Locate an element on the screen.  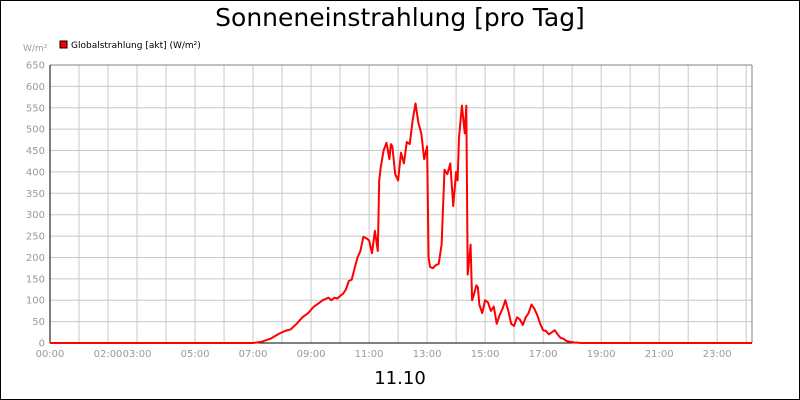
x-tick-label: 17:00 is located at coordinates (543, 354).